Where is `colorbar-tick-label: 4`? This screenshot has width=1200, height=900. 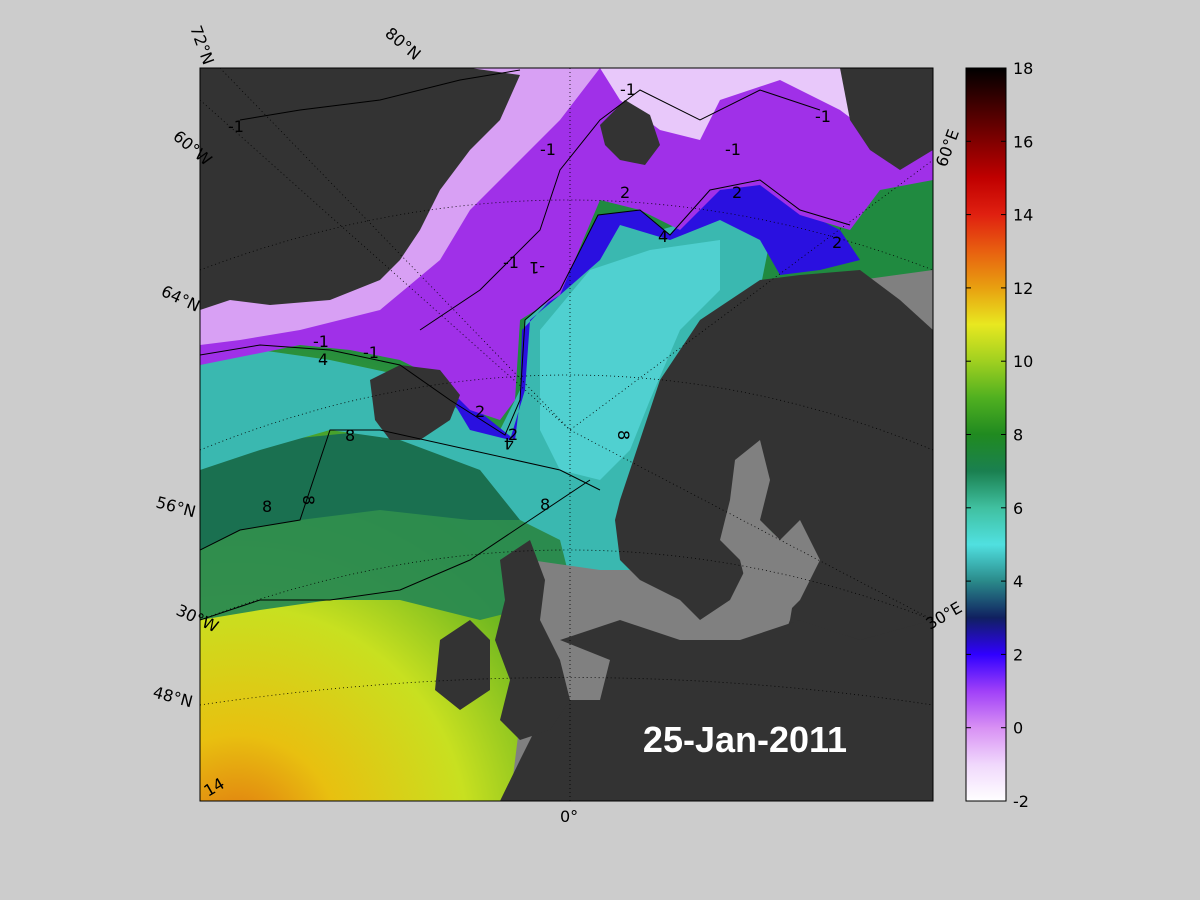 colorbar-tick-label: 4 is located at coordinates (1018, 581).